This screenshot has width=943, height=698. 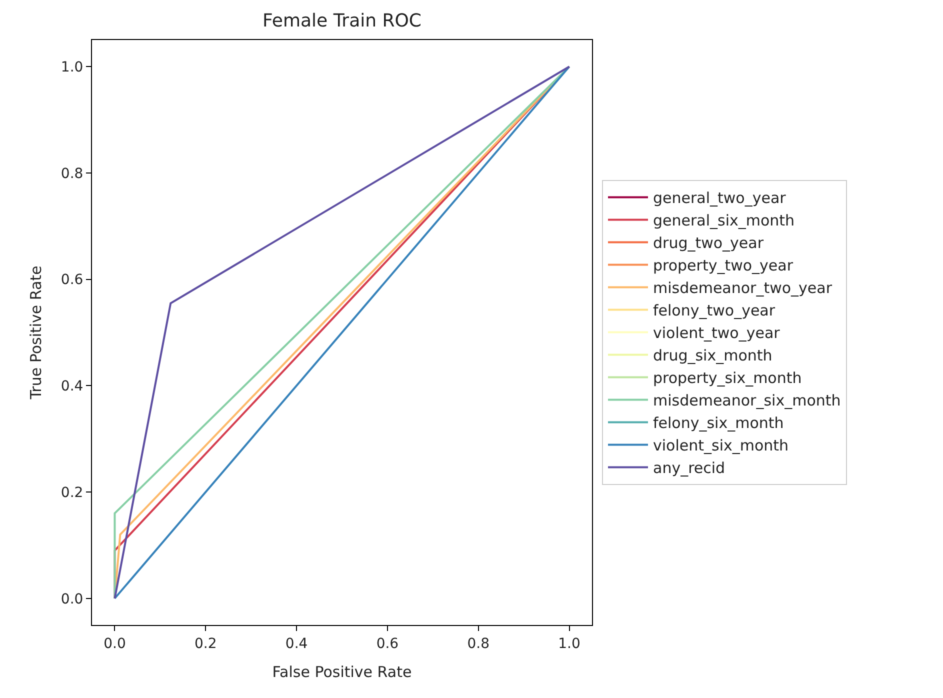 I want to click on legend-label: general_six_month, so click(x=724, y=221).